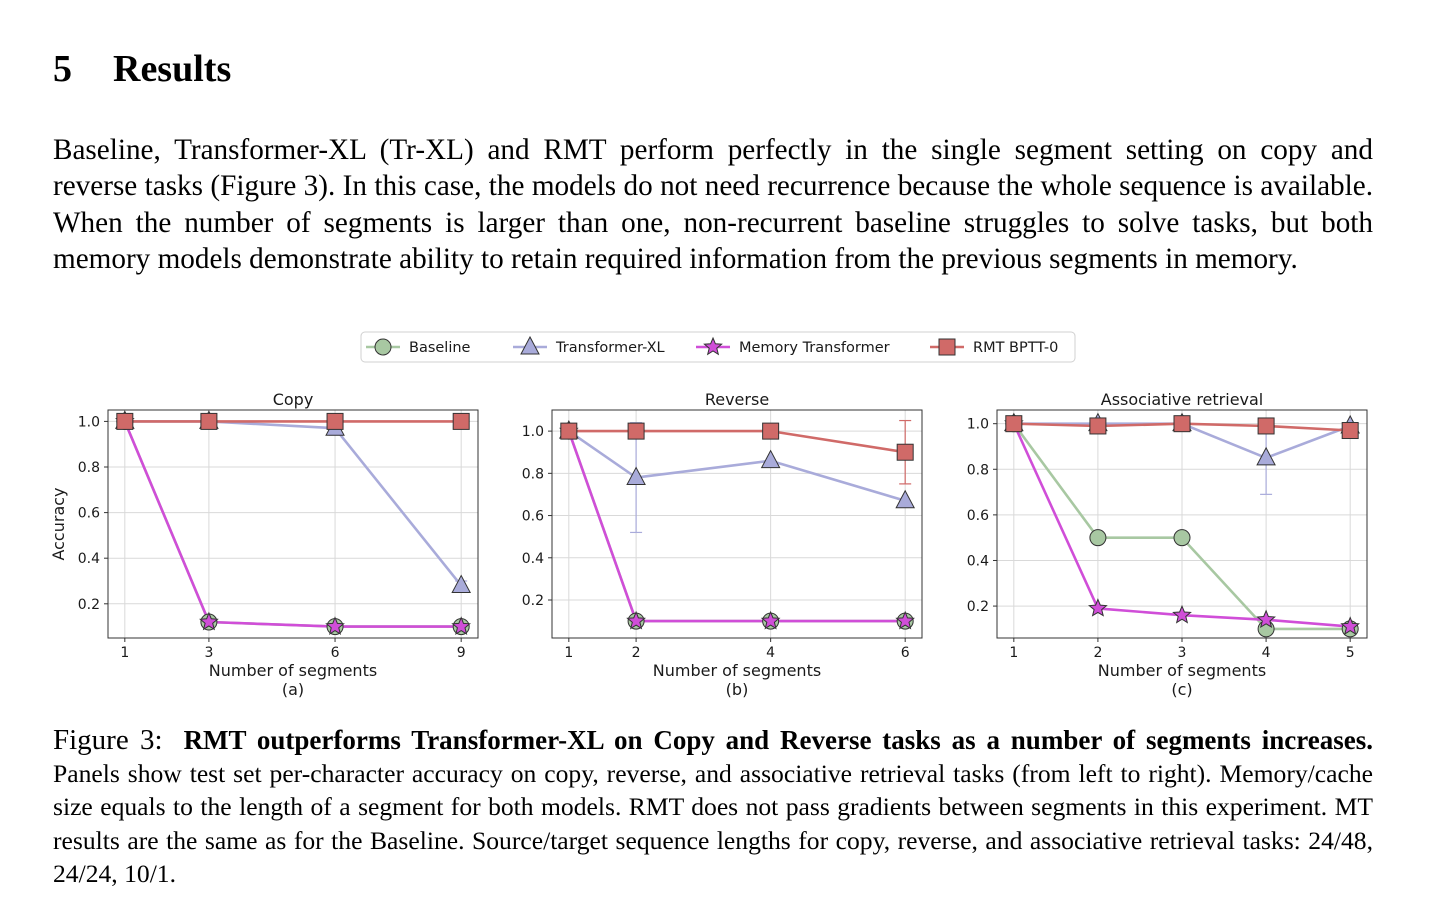 The height and width of the screenshot is (908, 1442). Describe the element at coordinates (108, 740) in the screenshot. I see `caption-label: Figure 3:` at that location.